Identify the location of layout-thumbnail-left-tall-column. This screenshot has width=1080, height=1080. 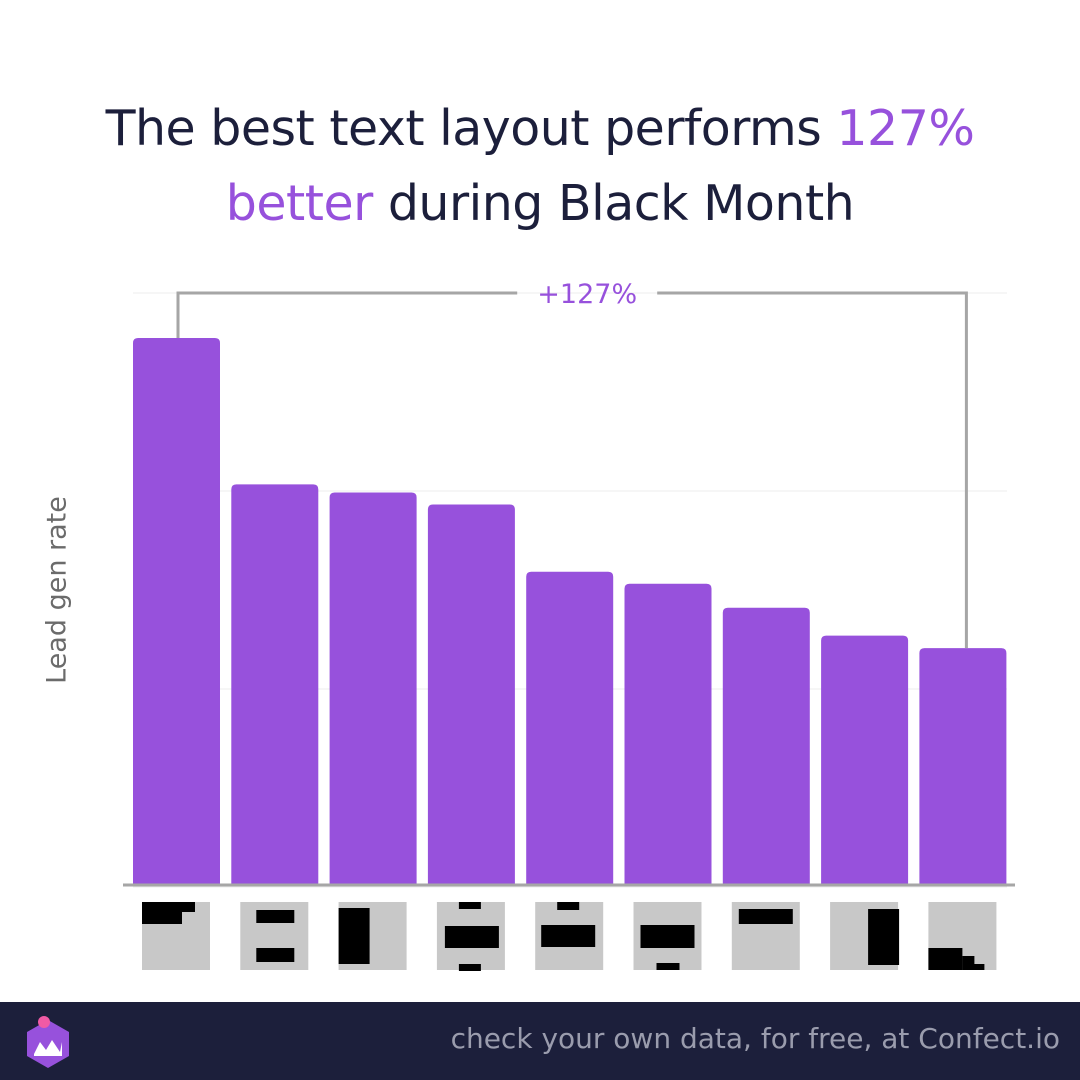
(372, 936).